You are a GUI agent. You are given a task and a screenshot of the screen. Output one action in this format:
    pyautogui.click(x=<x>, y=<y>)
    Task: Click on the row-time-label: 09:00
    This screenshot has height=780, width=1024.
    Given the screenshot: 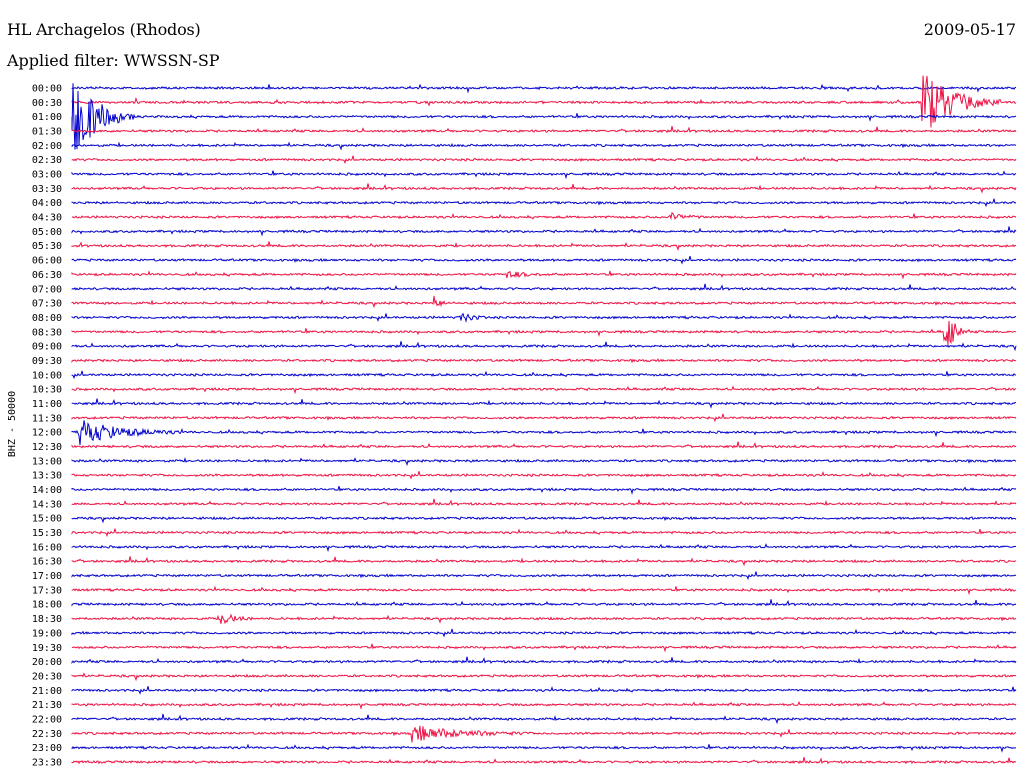 What is the action you would take?
    pyautogui.click(x=47, y=347)
    